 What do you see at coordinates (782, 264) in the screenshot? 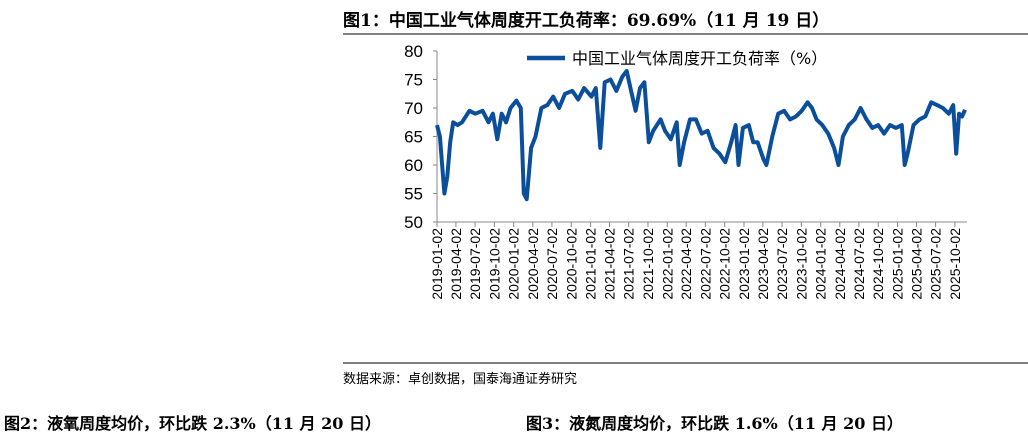
I see `x-tick-label: 2023-07-02` at bounding box center [782, 264].